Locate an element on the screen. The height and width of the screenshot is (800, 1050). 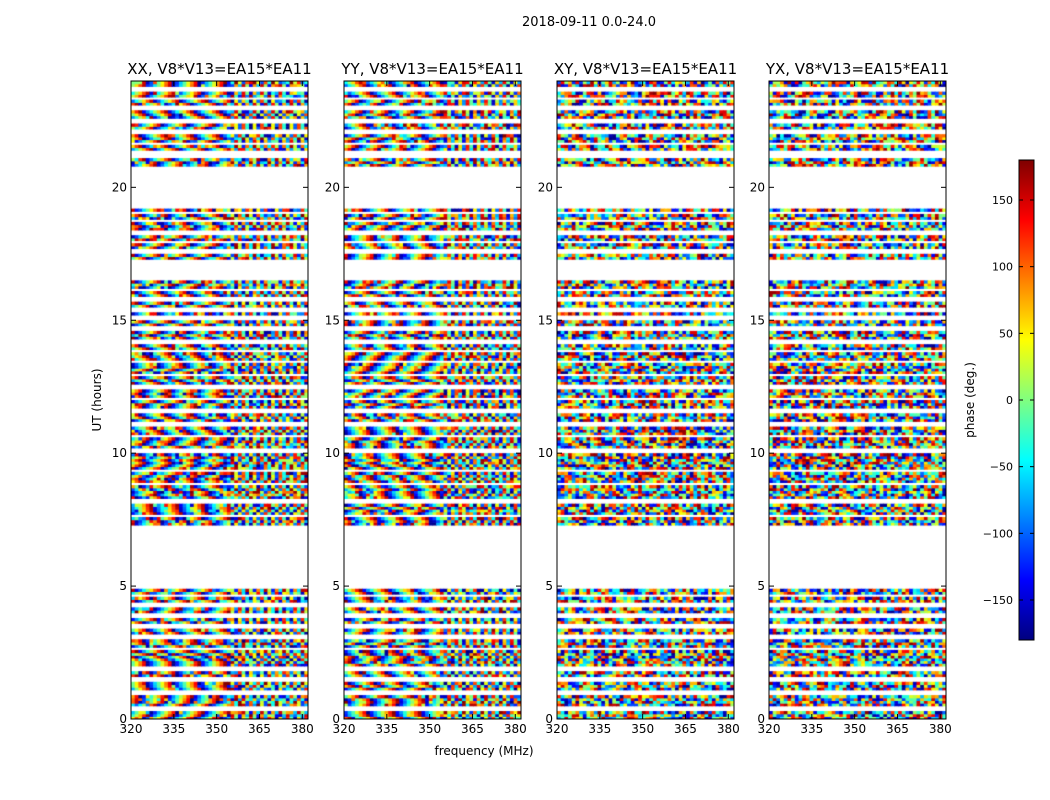
colorbar-tick-label: 100 is located at coordinates (1002, 267).